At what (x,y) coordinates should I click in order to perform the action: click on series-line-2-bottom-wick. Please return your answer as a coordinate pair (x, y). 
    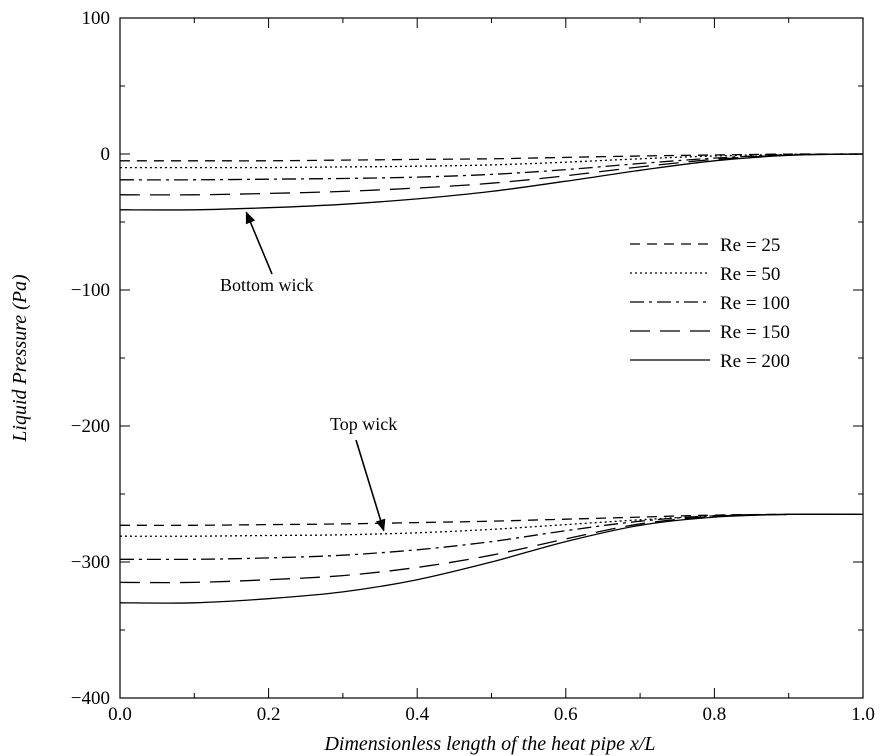
    Looking at the image, I should click on (492, 161).